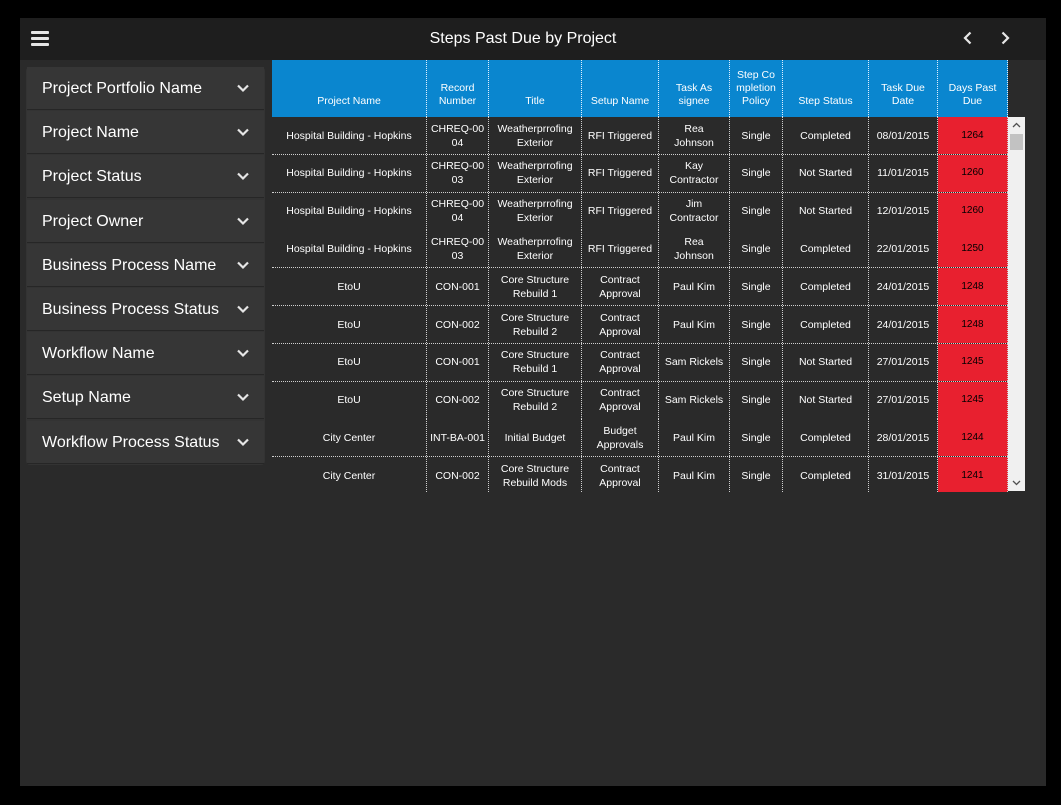  Describe the element at coordinates (349, 88) in the screenshot. I see `header-col-project-name: Project Name` at that location.